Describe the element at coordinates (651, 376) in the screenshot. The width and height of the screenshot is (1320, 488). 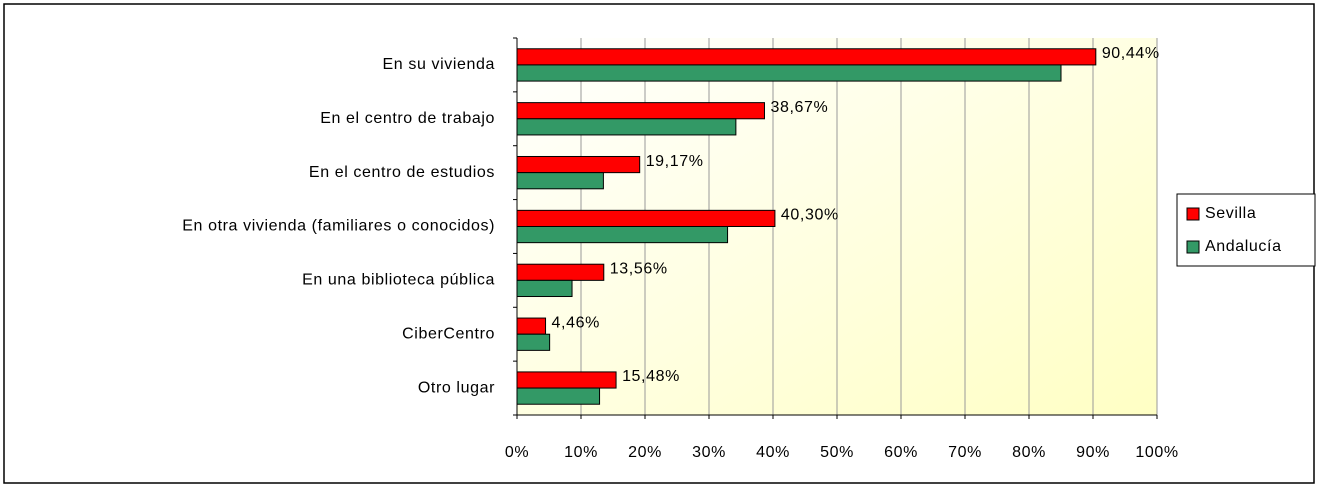
I see `data-label: 15,48%` at that location.